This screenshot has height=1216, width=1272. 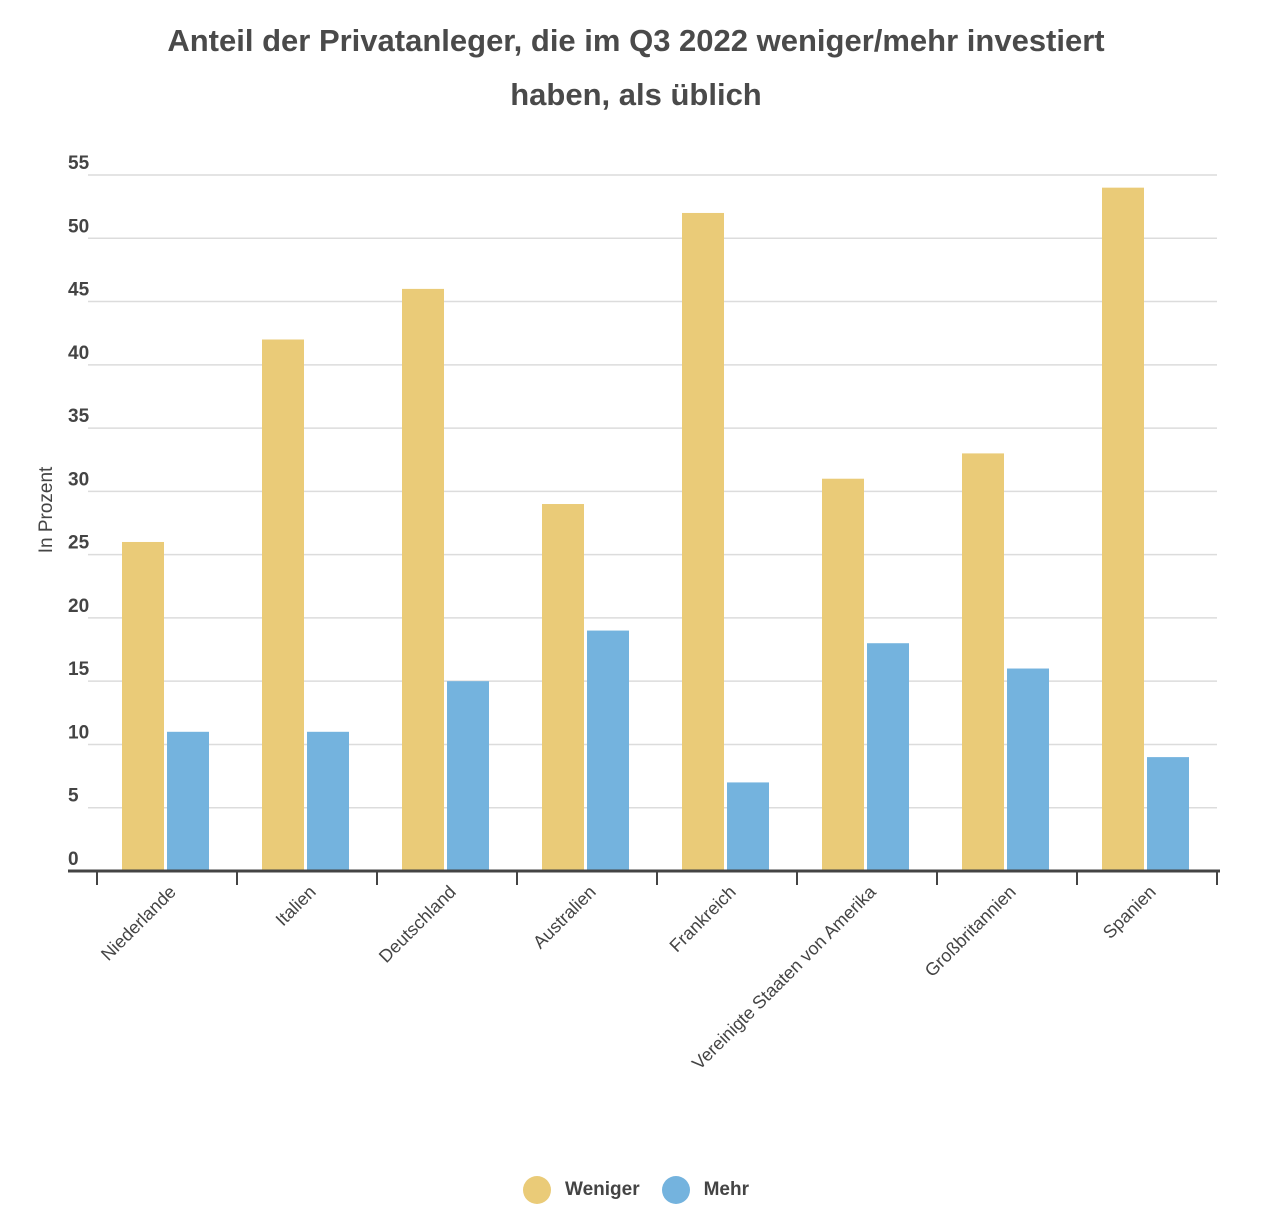 I want to click on x-tick-label: Italien, so click(x=296, y=906).